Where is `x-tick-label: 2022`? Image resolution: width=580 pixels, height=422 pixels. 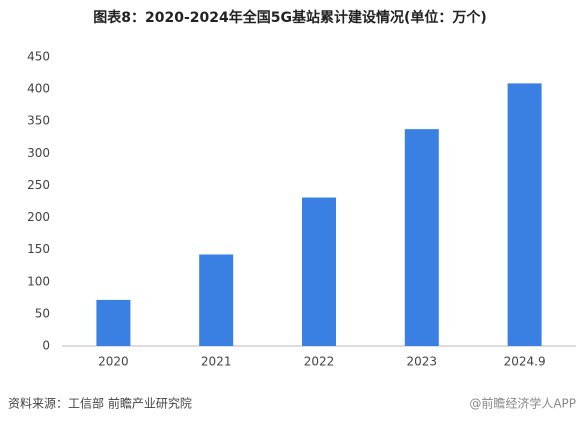
x-tick-label: 2022 is located at coordinates (319, 362).